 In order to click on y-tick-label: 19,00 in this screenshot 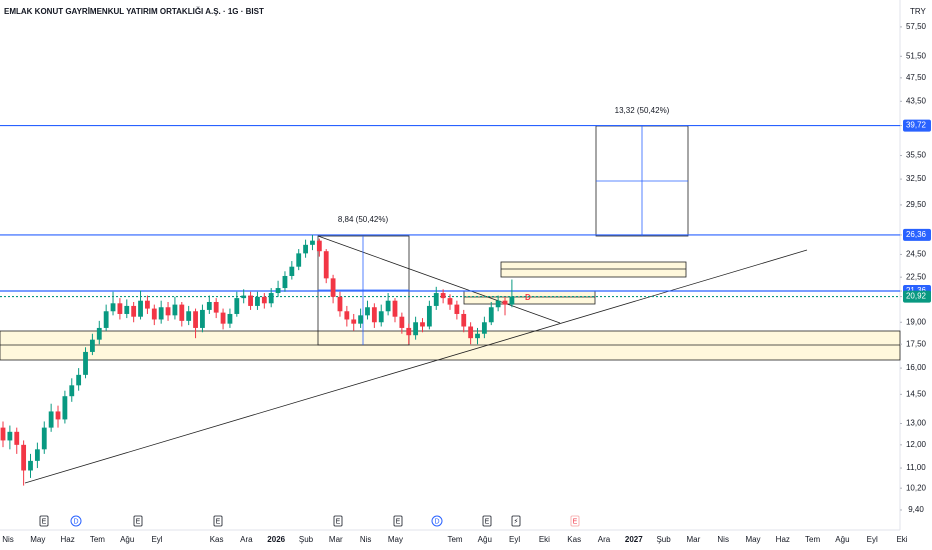, I will do `click(916, 321)`.